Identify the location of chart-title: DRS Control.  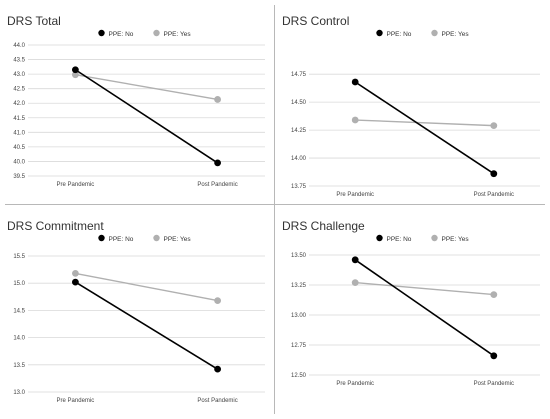
(315, 21).